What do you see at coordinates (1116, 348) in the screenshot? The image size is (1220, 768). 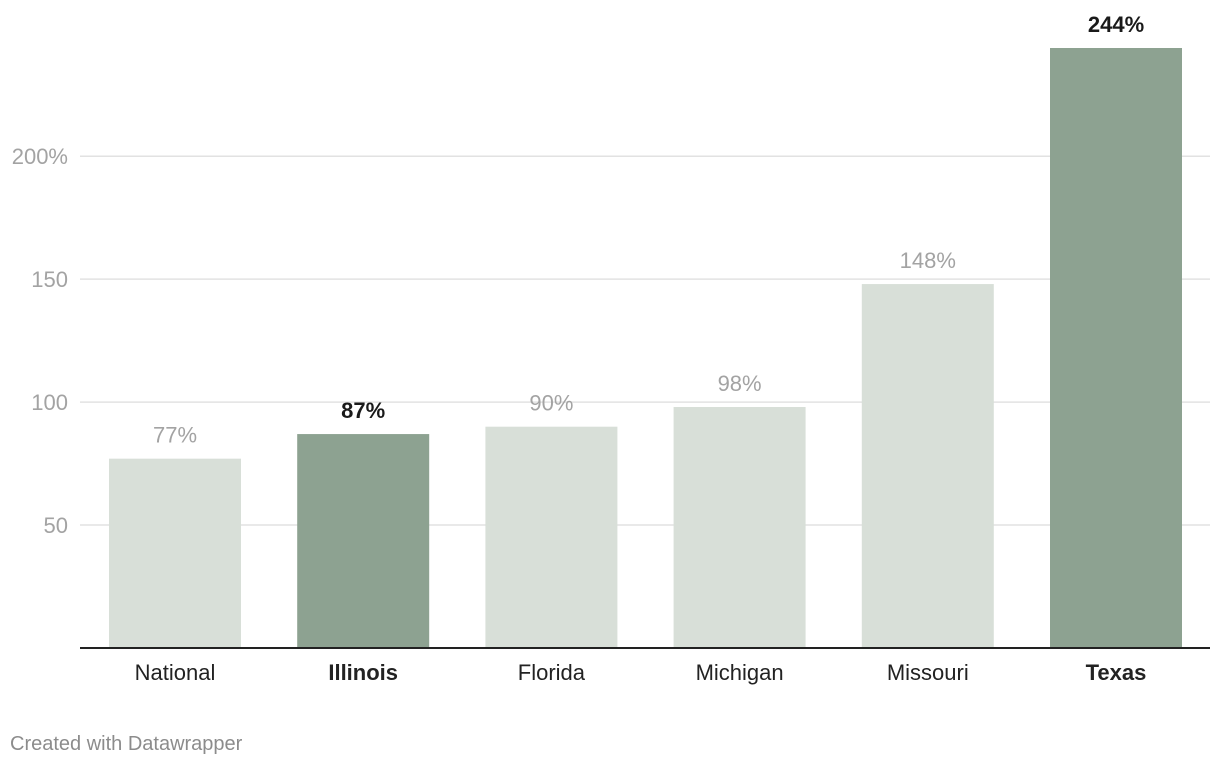 I see `bar-texas` at bounding box center [1116, 348].